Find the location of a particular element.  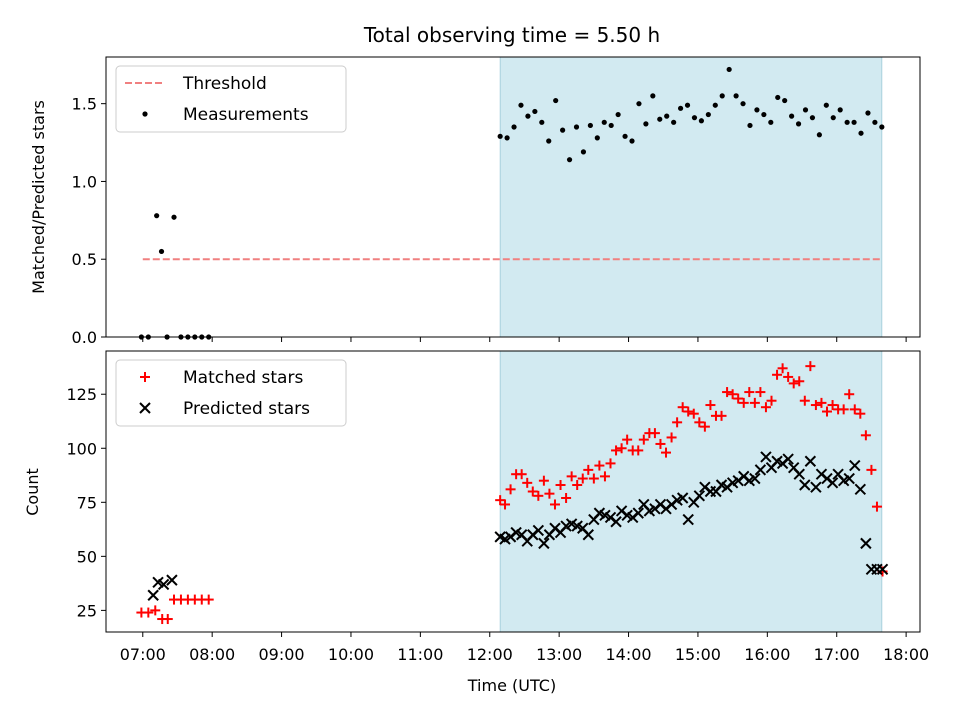

y-tick-label: 125 is located at coordinates (81, 394).